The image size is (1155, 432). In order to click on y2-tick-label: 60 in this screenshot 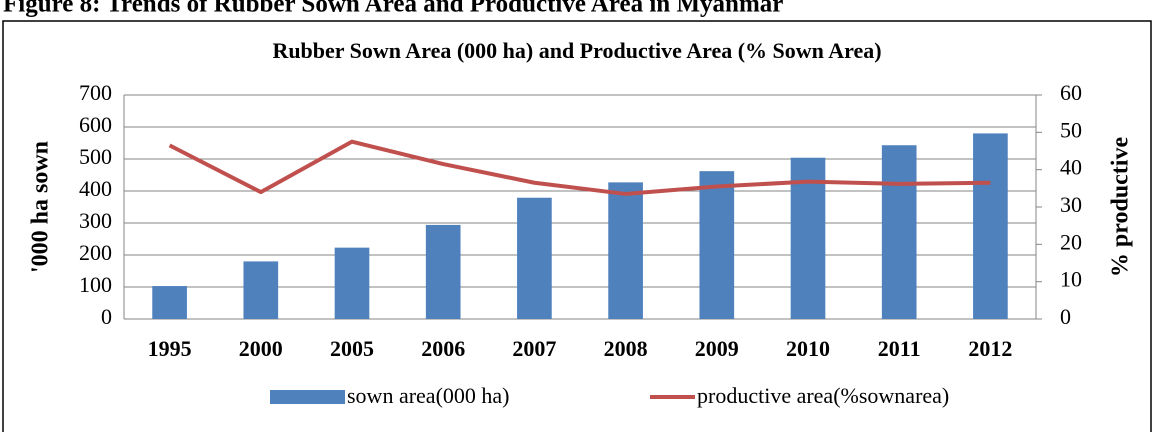, I will do `click(1071, 92)`.